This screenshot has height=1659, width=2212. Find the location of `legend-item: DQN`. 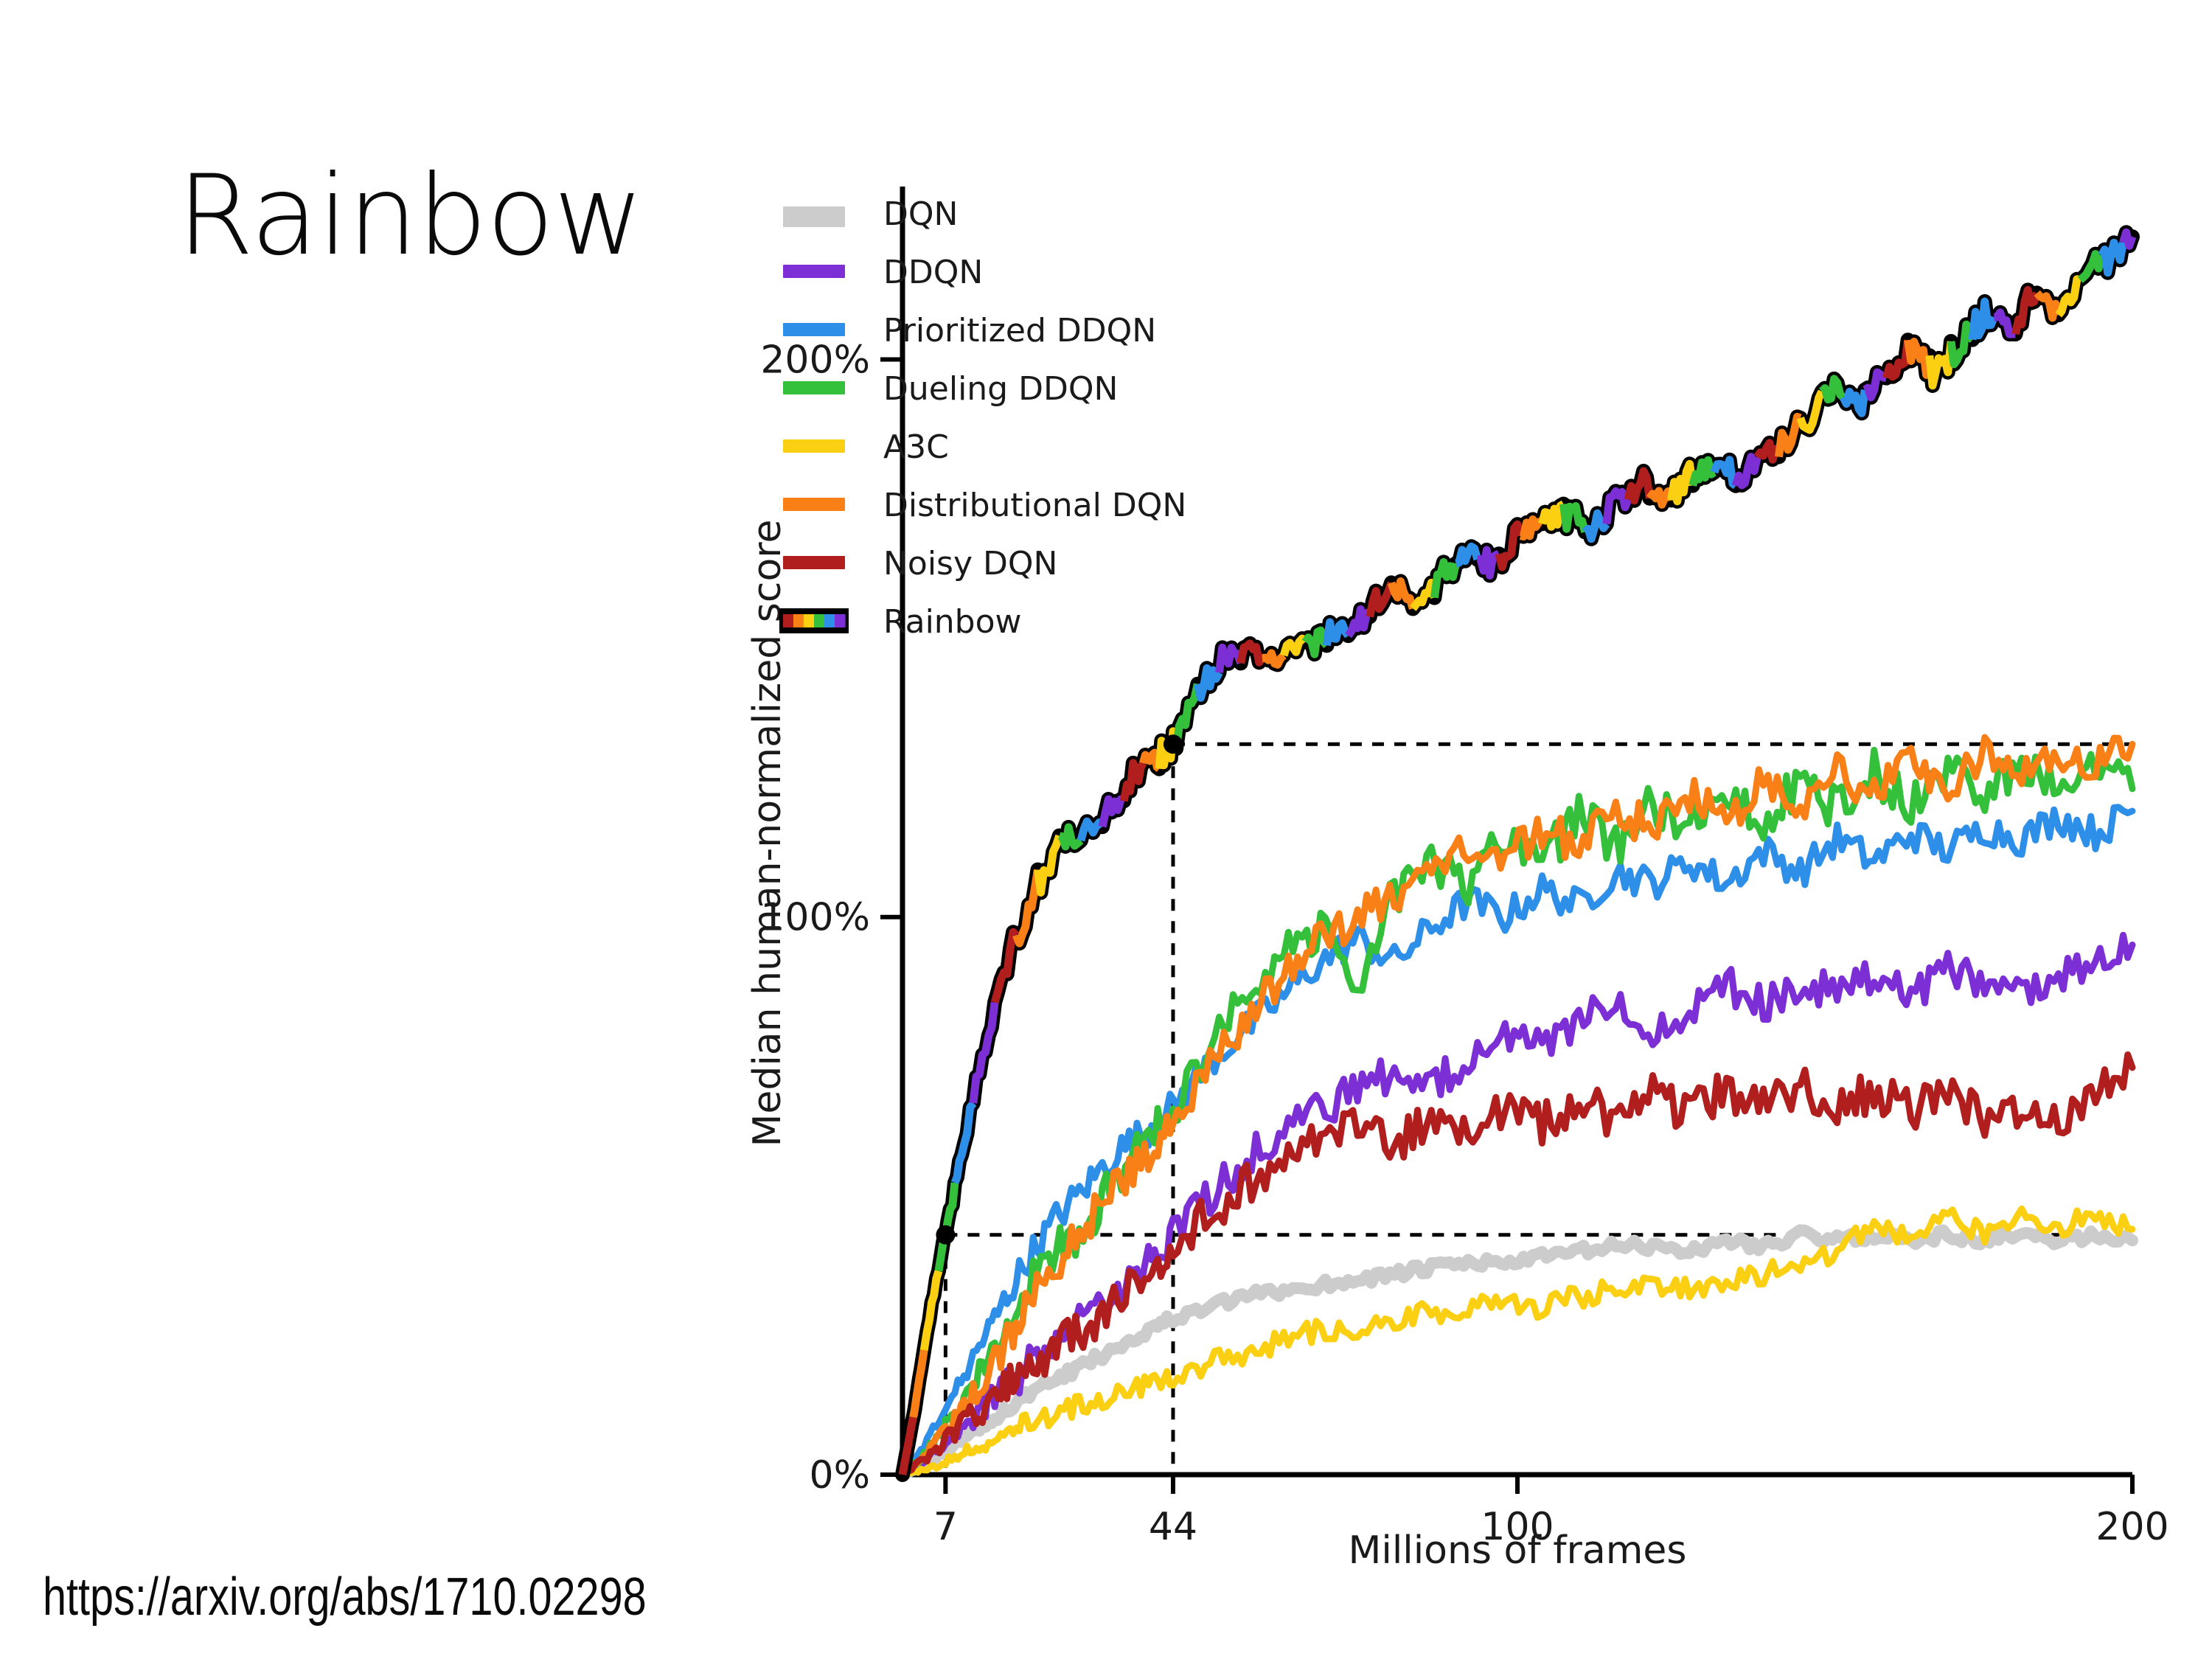

legend-item: DQN is located at coordinates (870, 214).